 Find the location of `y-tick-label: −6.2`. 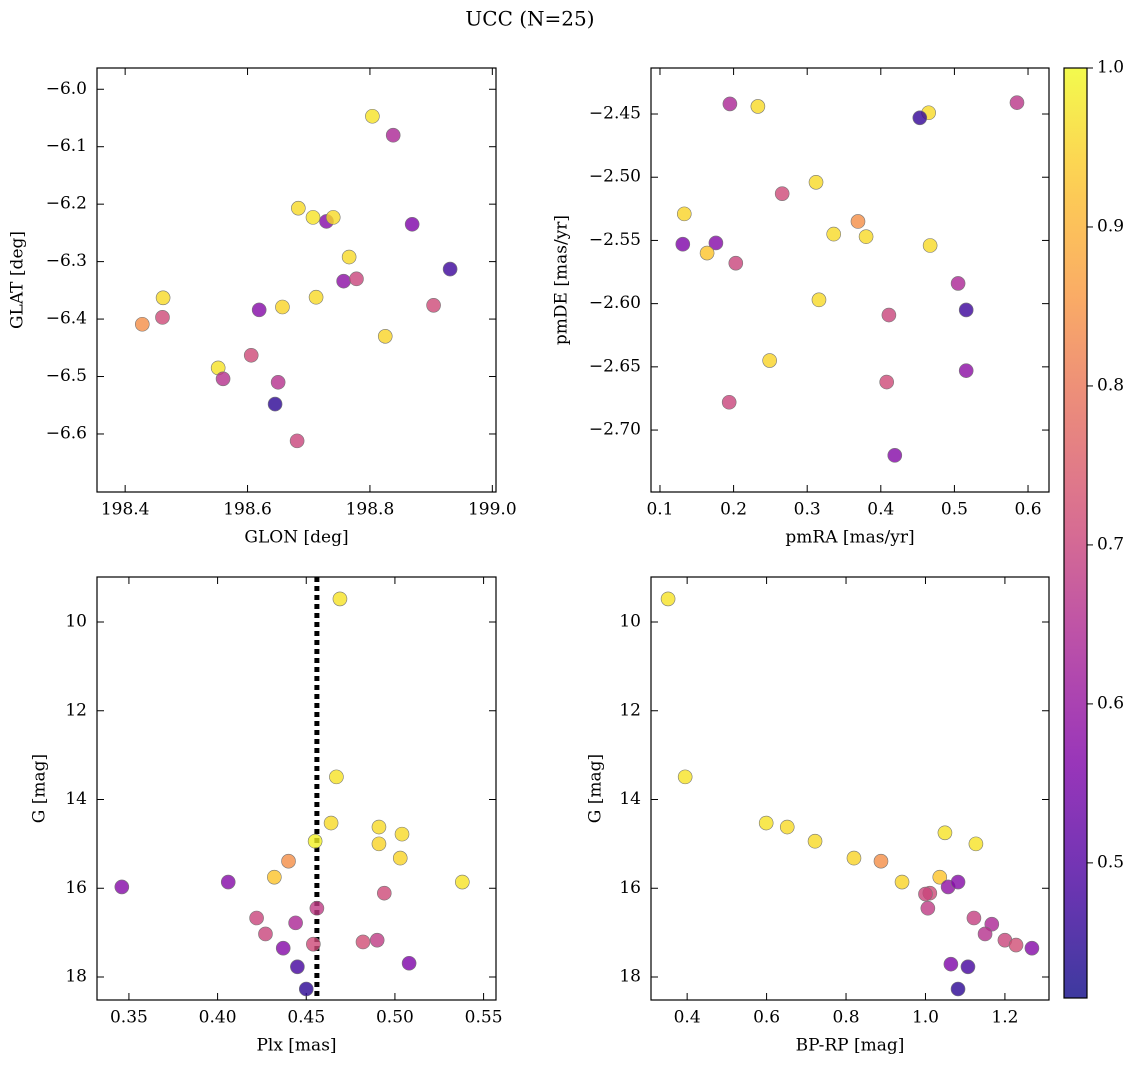

y-tick-label: −6.2 is located at coordinates (66, 204).